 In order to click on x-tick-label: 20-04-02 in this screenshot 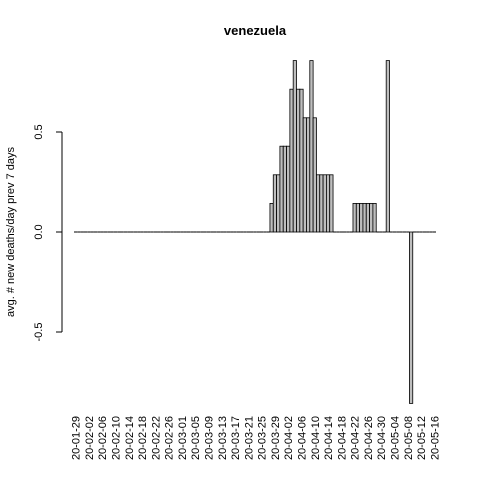, I will do `click(289, 438)`.